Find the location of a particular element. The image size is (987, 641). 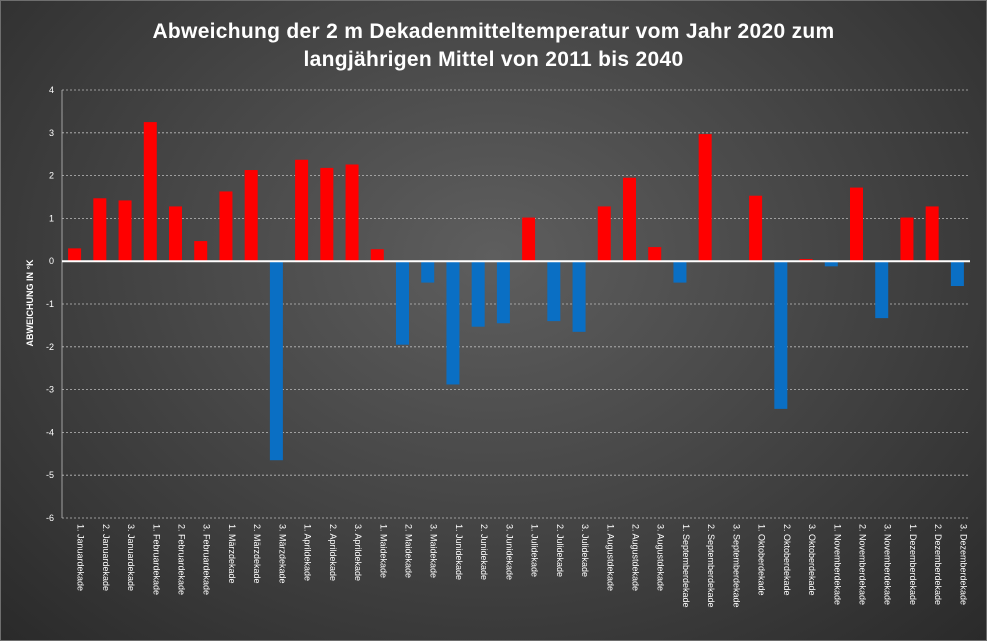

category-label: 1. Augustdekade is located at coordinates (610, 557).